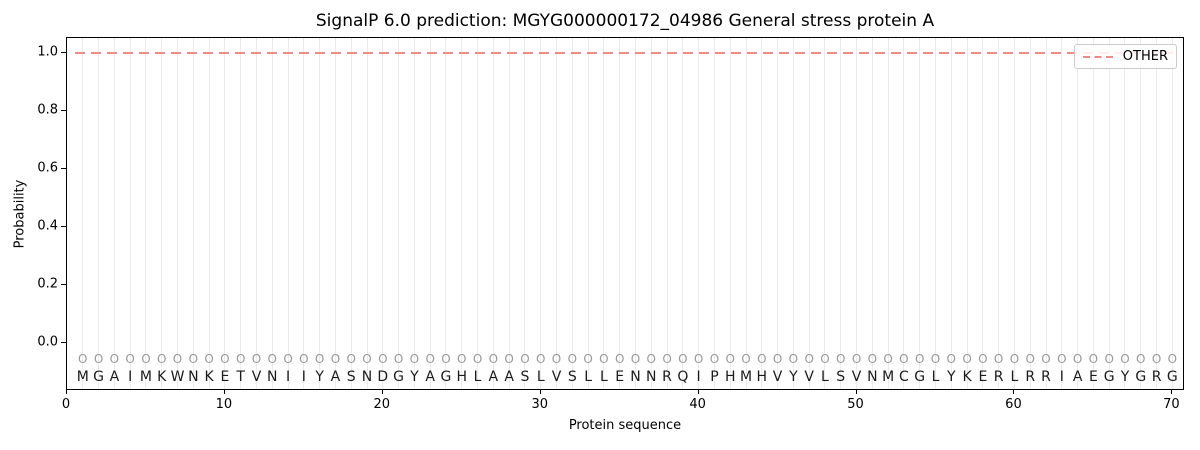 Image resolution: width=1200 pixels, height=450 pixels. Describe the element at coordinates (47, 52) in the screenshot. I see `y-tick-label: 1.0` at that location.